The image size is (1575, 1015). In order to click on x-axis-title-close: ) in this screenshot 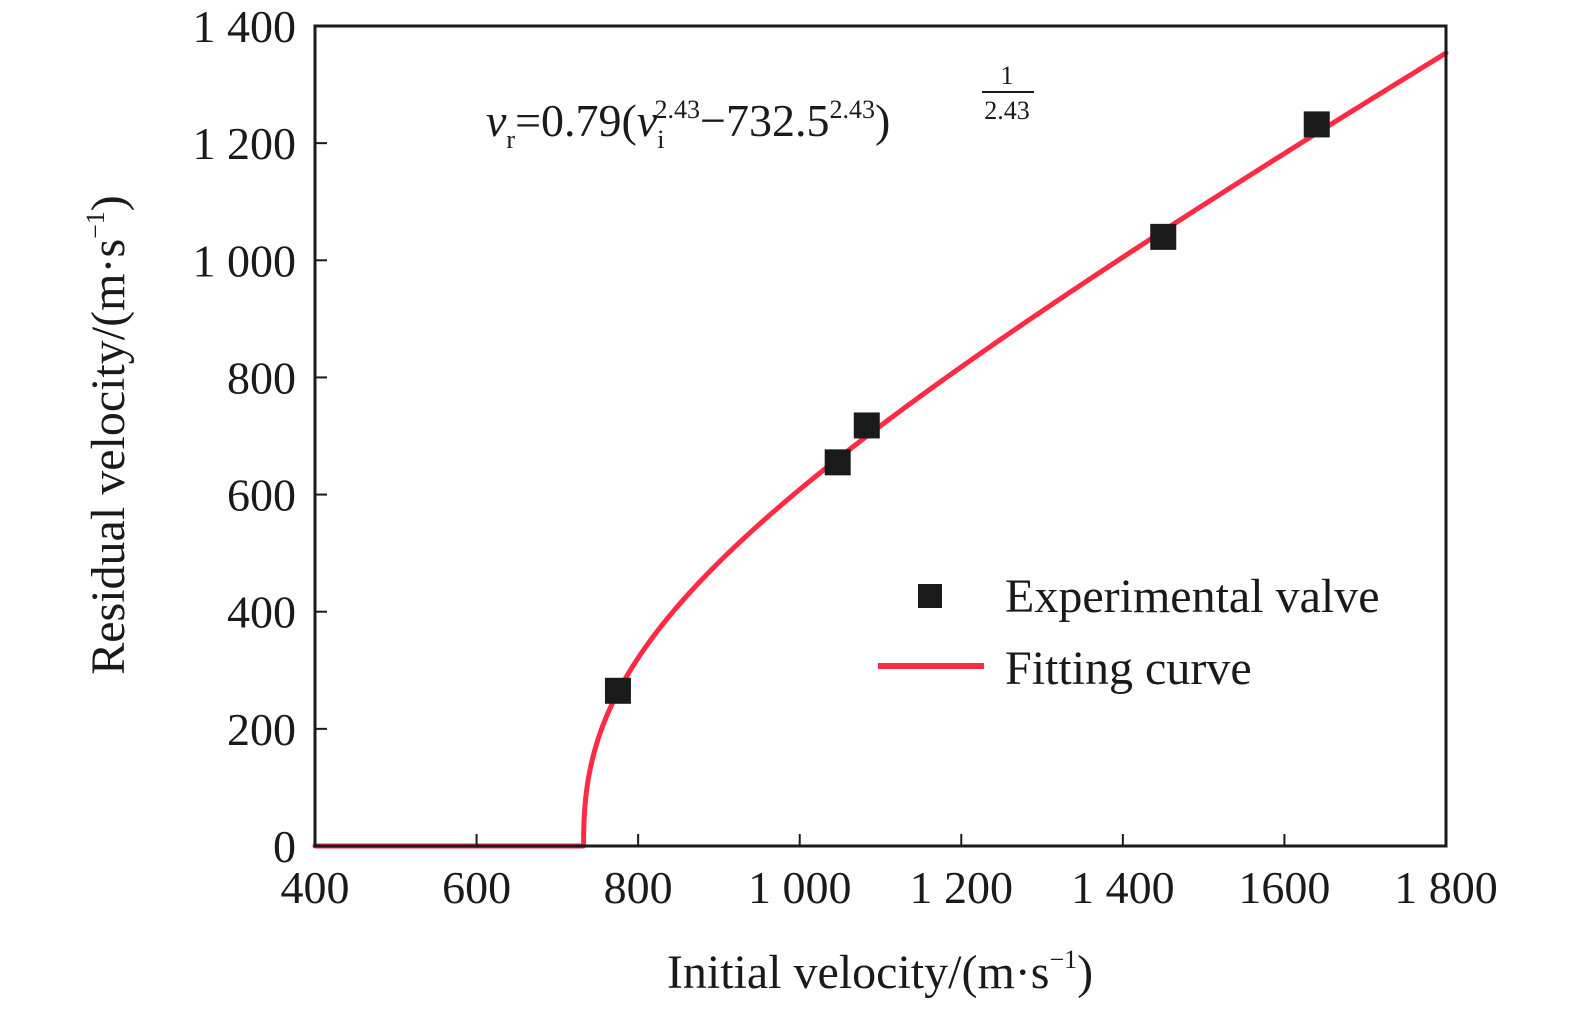, I will do `click(1085, 972)`.